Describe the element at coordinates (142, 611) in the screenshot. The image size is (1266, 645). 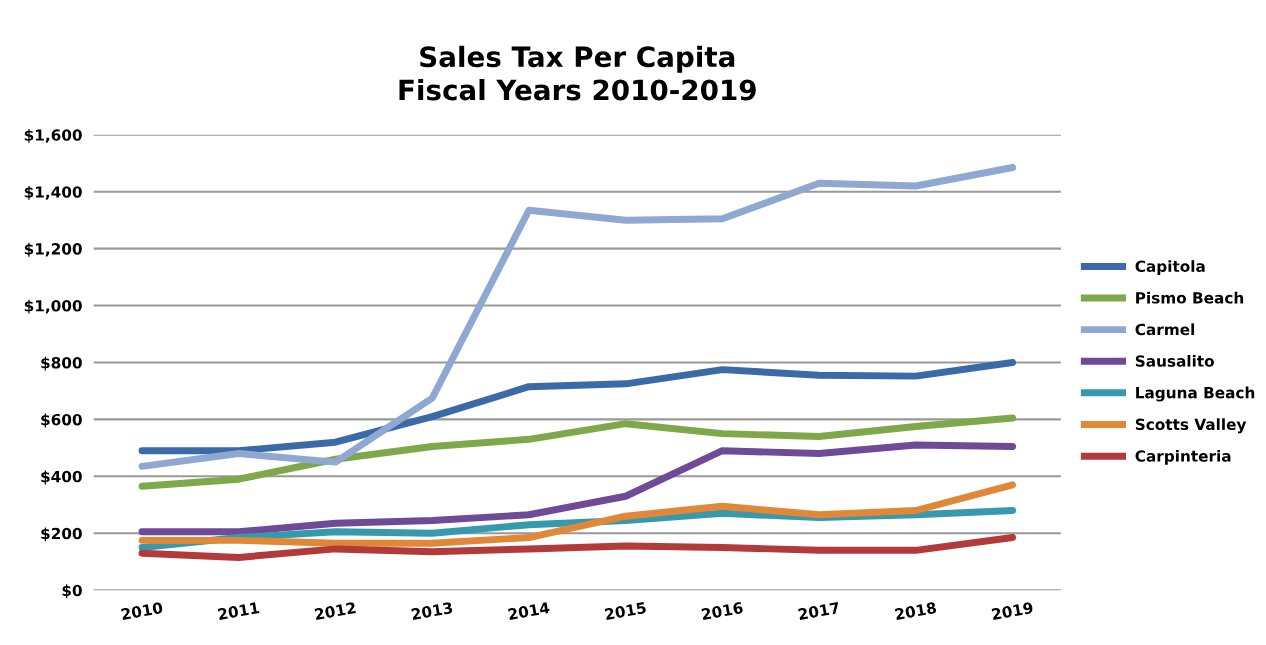
I see `x-tick-label: 2010` at that location.